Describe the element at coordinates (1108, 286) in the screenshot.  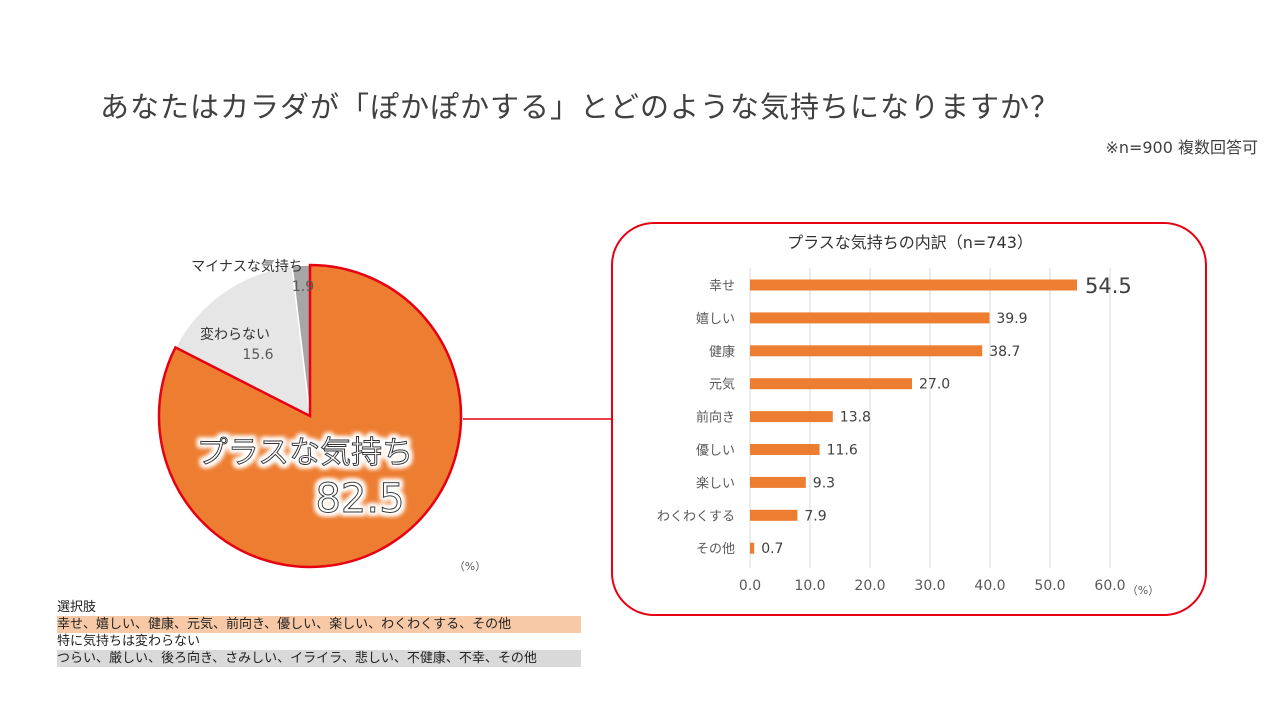
I see `value-label: 54.5` at that location.